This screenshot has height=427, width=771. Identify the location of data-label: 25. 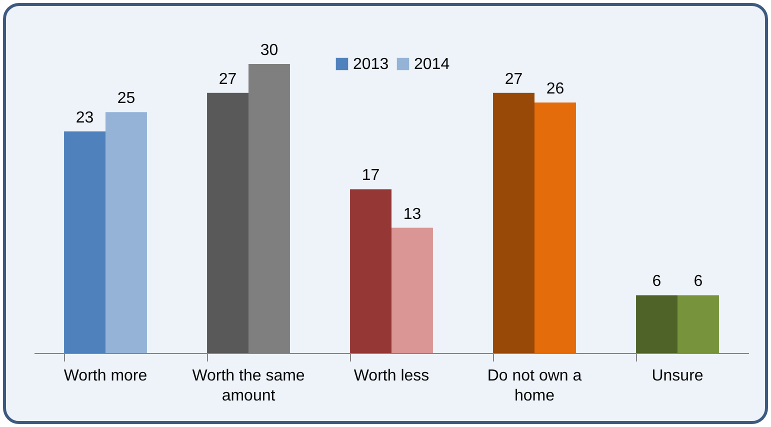
(126, 99).